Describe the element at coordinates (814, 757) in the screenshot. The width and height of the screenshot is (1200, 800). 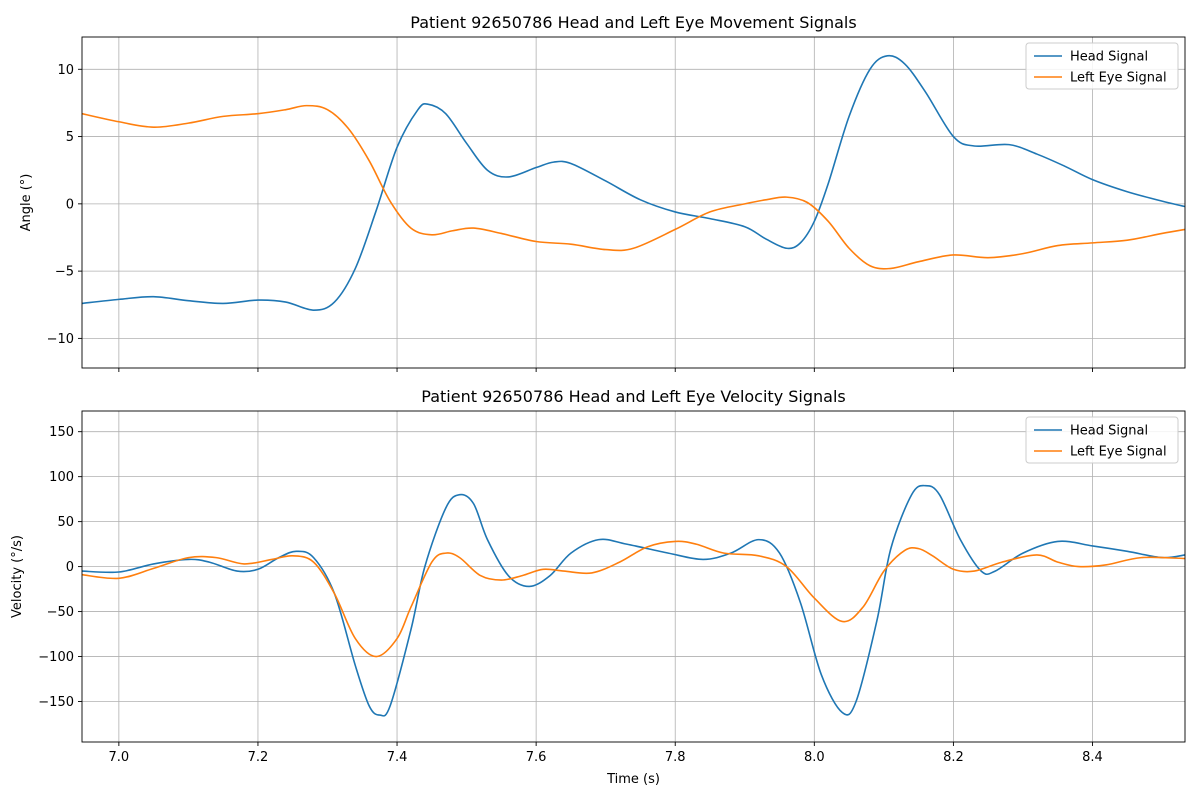
I see `velocity-x-tick-label: 8.0` at that location.